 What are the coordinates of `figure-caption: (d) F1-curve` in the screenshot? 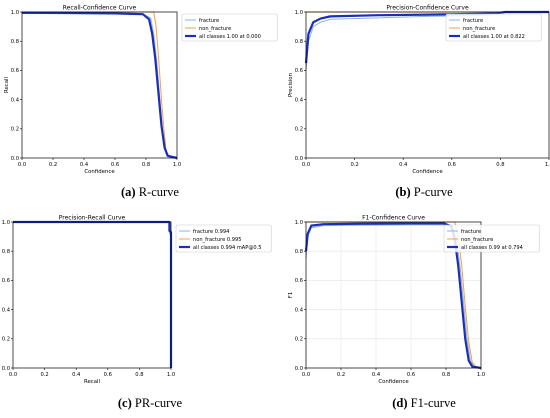 It's located at (424, 403).